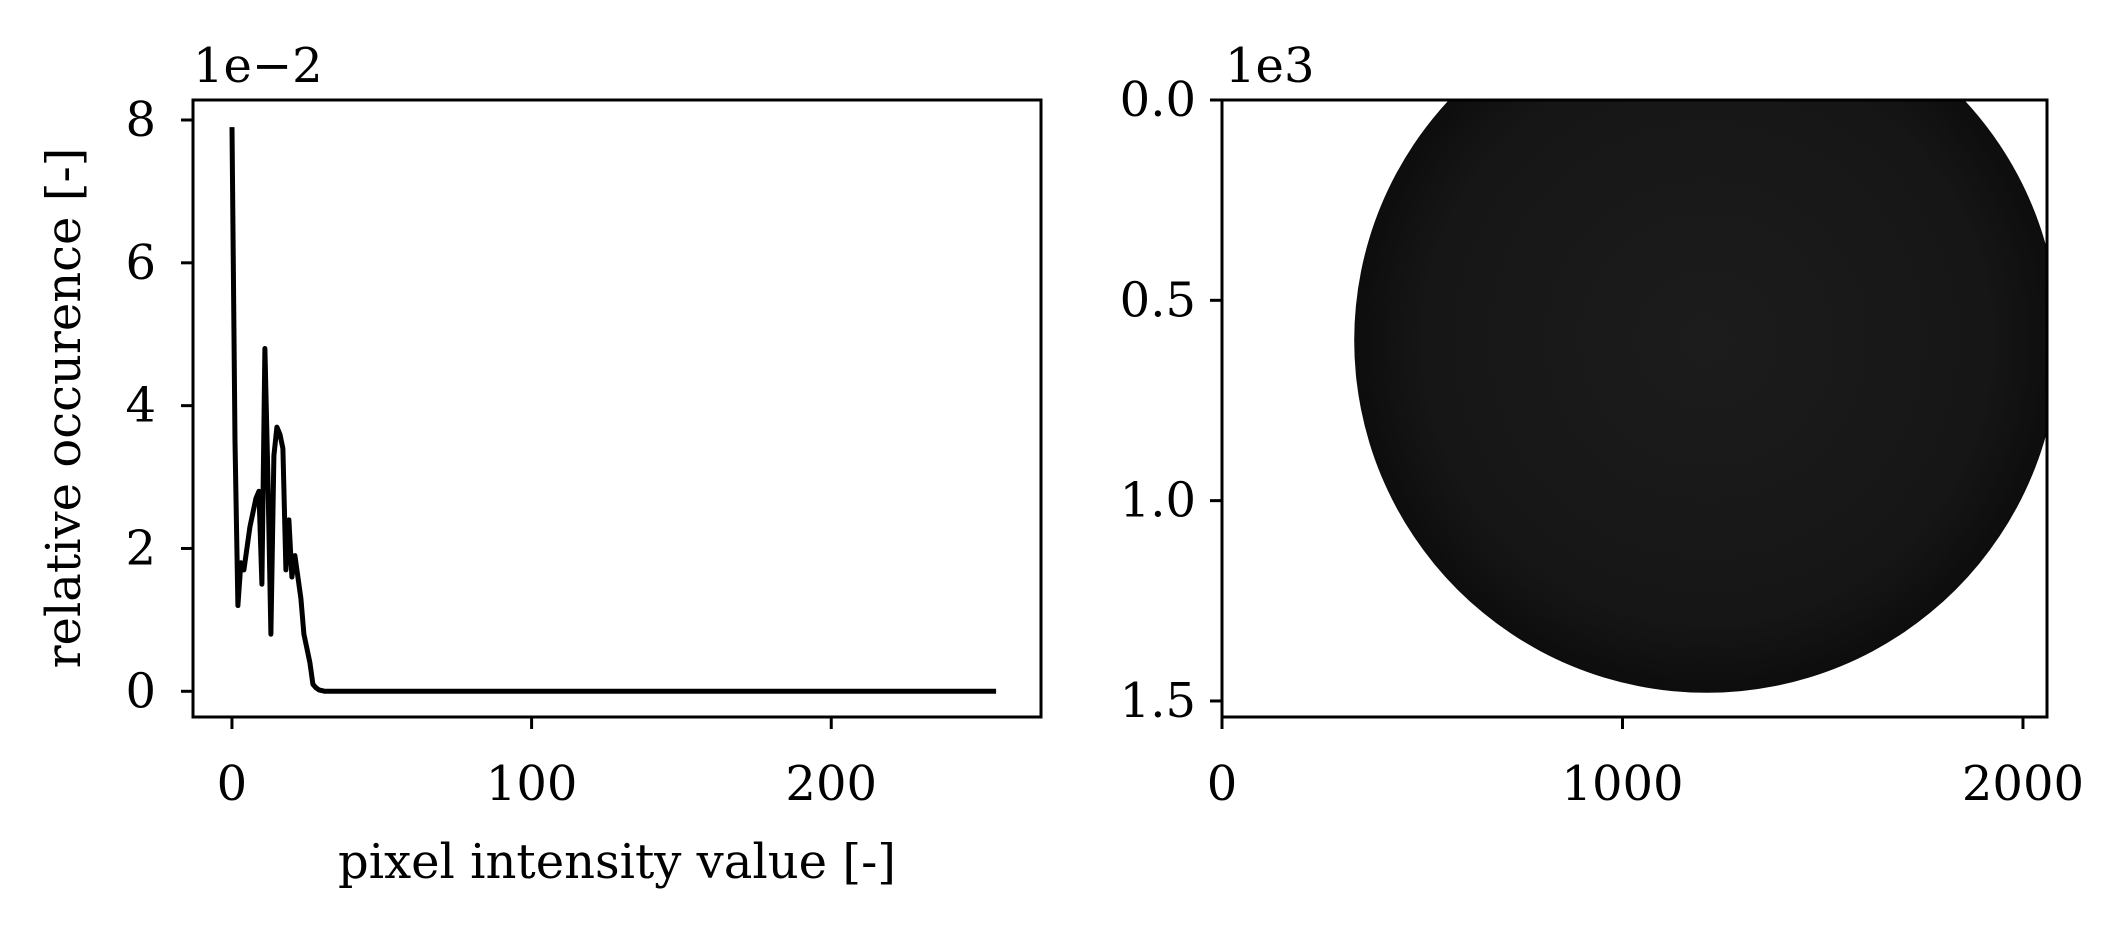  I want to click on image-y-ticks: 0.0 0.5 1.0 1.5, so click(1171, 400).